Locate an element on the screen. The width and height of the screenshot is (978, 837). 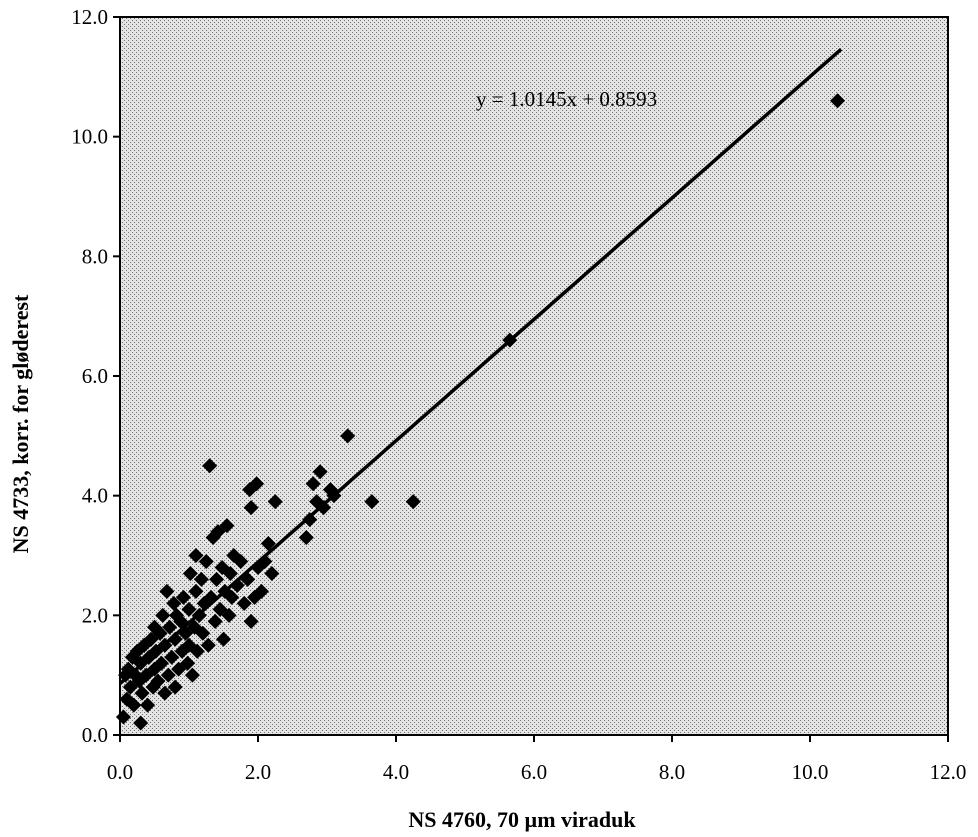
y-tick-label: 8.0 is located at coordinates (95, 256).